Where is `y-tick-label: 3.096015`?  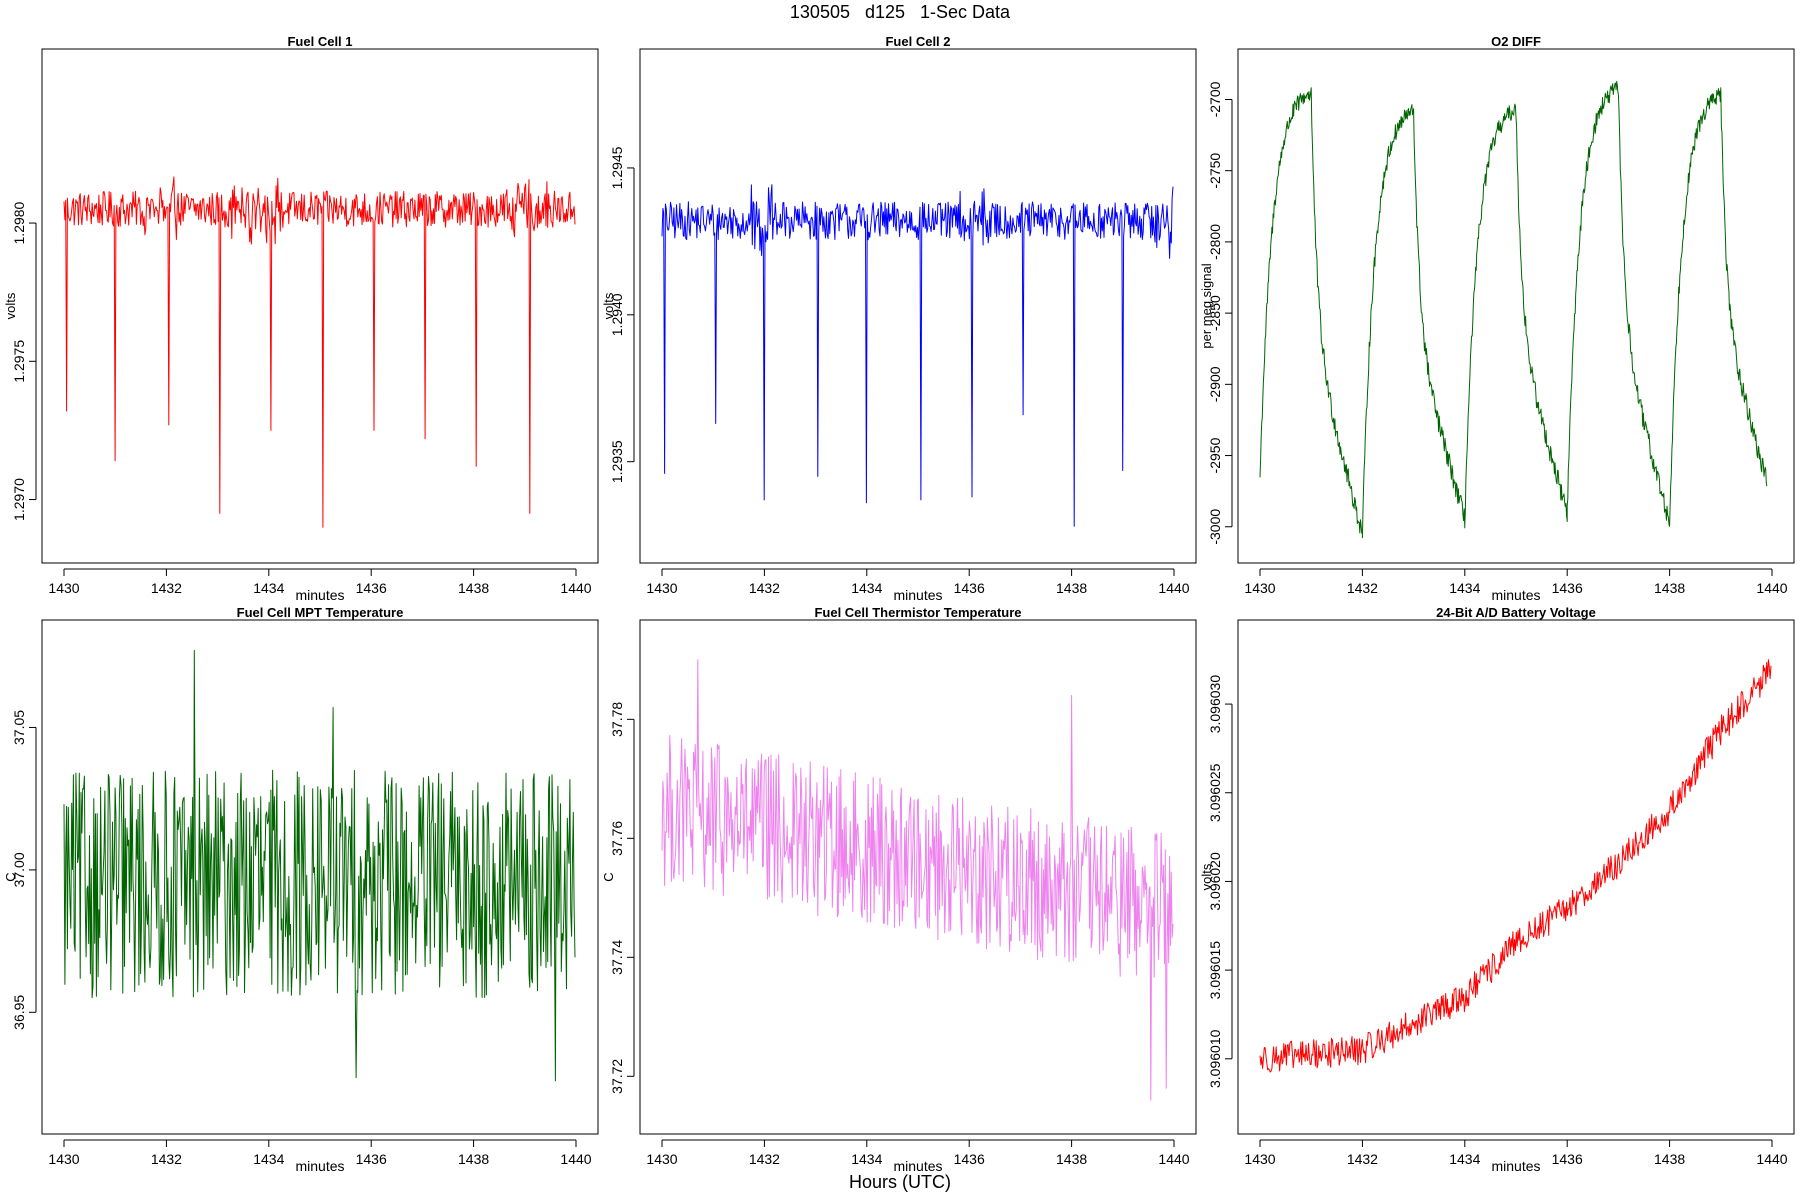 y-tick-label: 3.096015 is located at coordinates (1215, 970).